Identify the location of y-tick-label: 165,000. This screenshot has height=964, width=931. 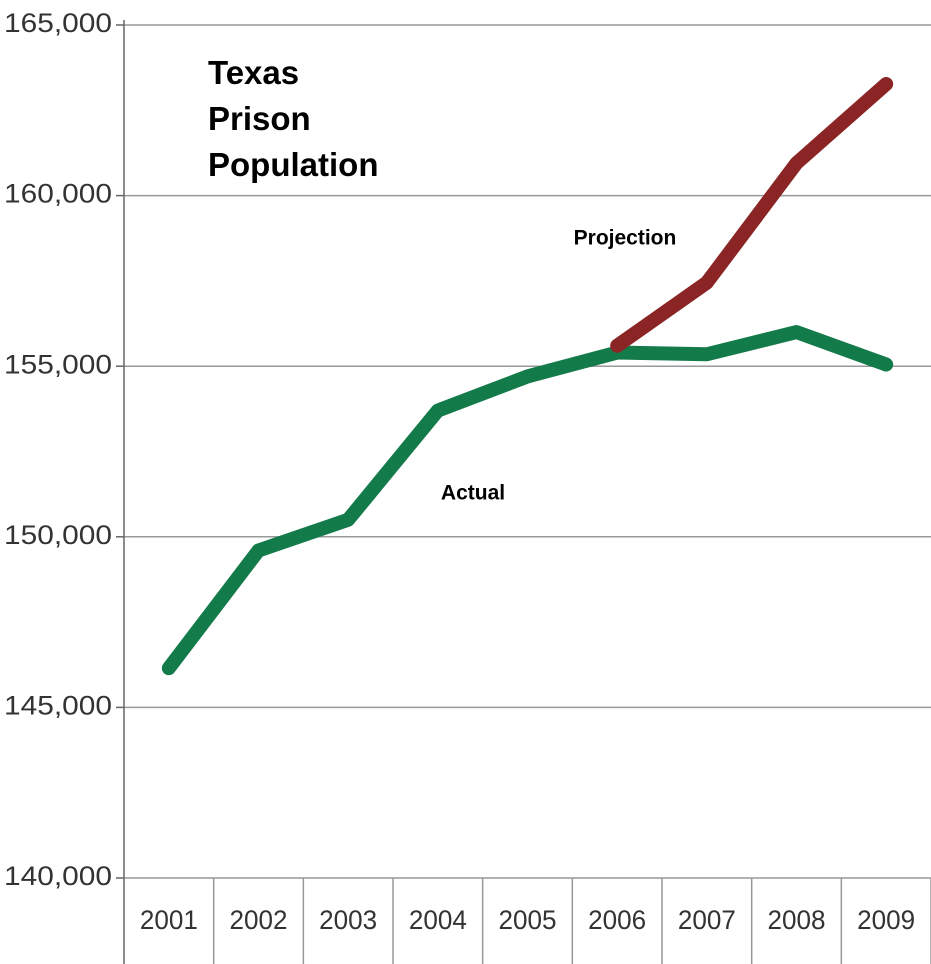
(58, 23).